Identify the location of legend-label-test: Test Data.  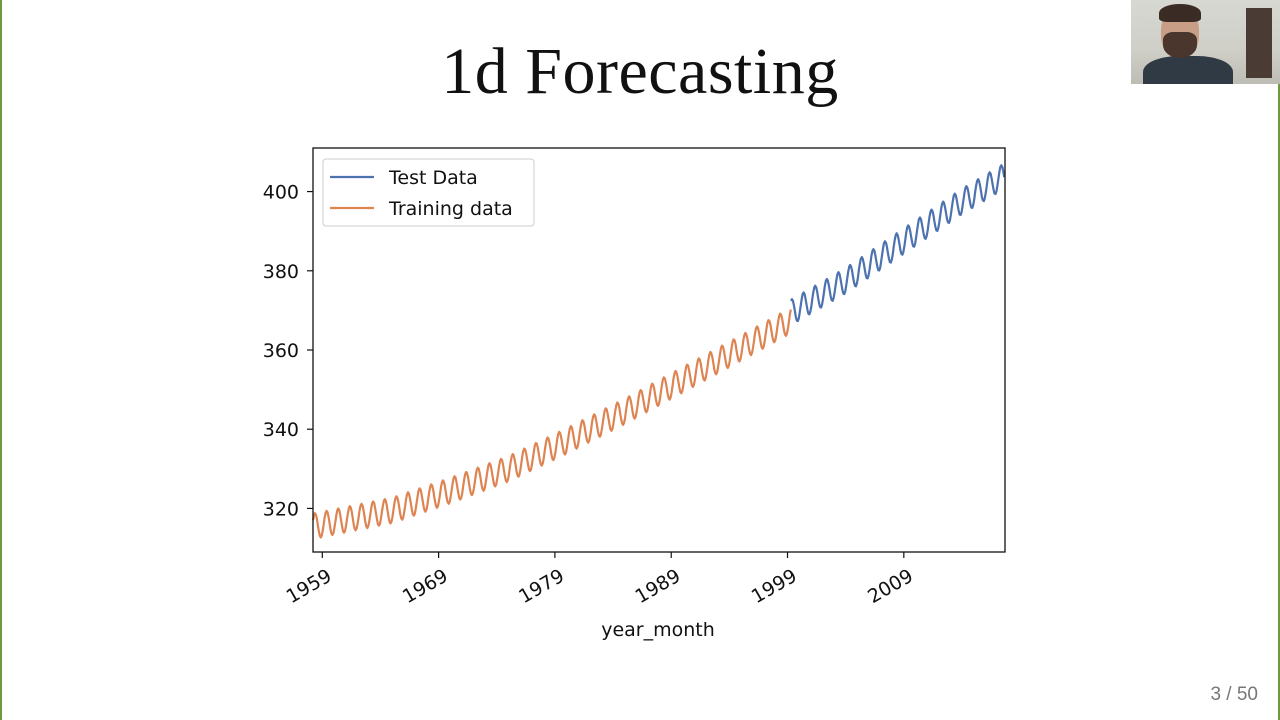
(433, 178).